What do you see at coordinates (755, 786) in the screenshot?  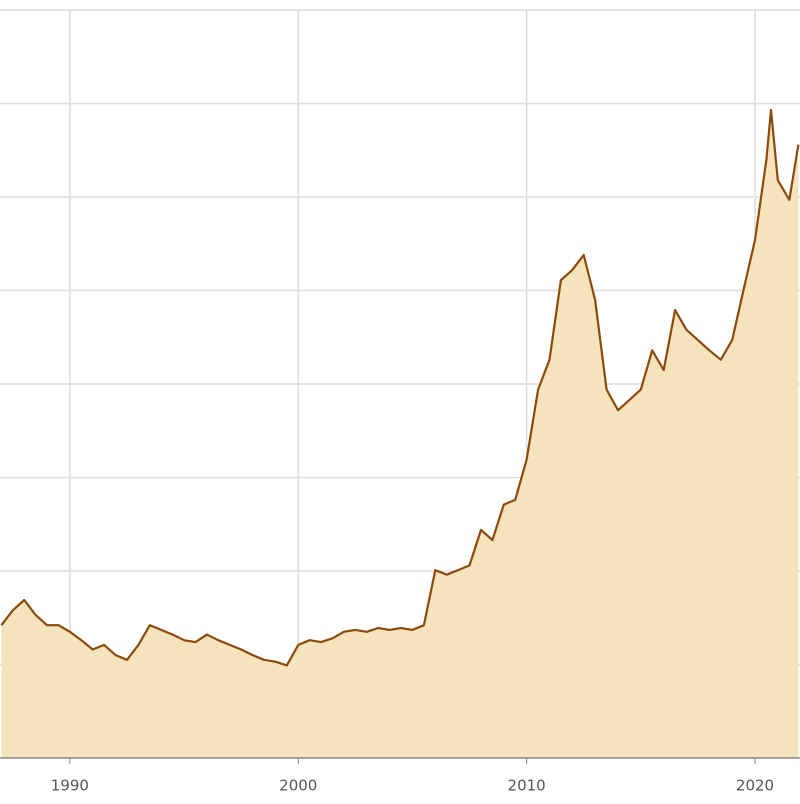 I see `x-tick-label: 2020` at bounding box center [755, 786].